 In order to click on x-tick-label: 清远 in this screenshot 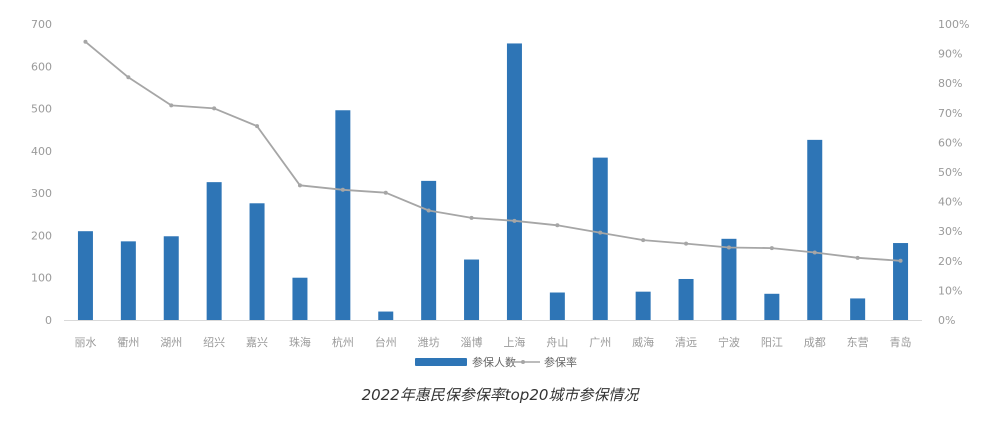, I will do `click(686, 342)`.